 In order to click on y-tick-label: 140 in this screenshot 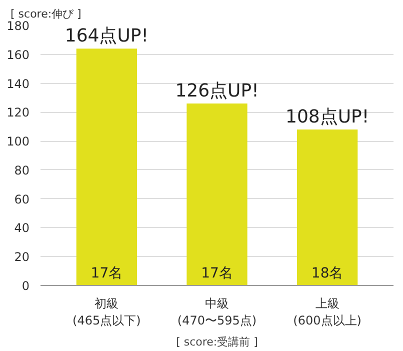, I will do `click(18, 83)`.